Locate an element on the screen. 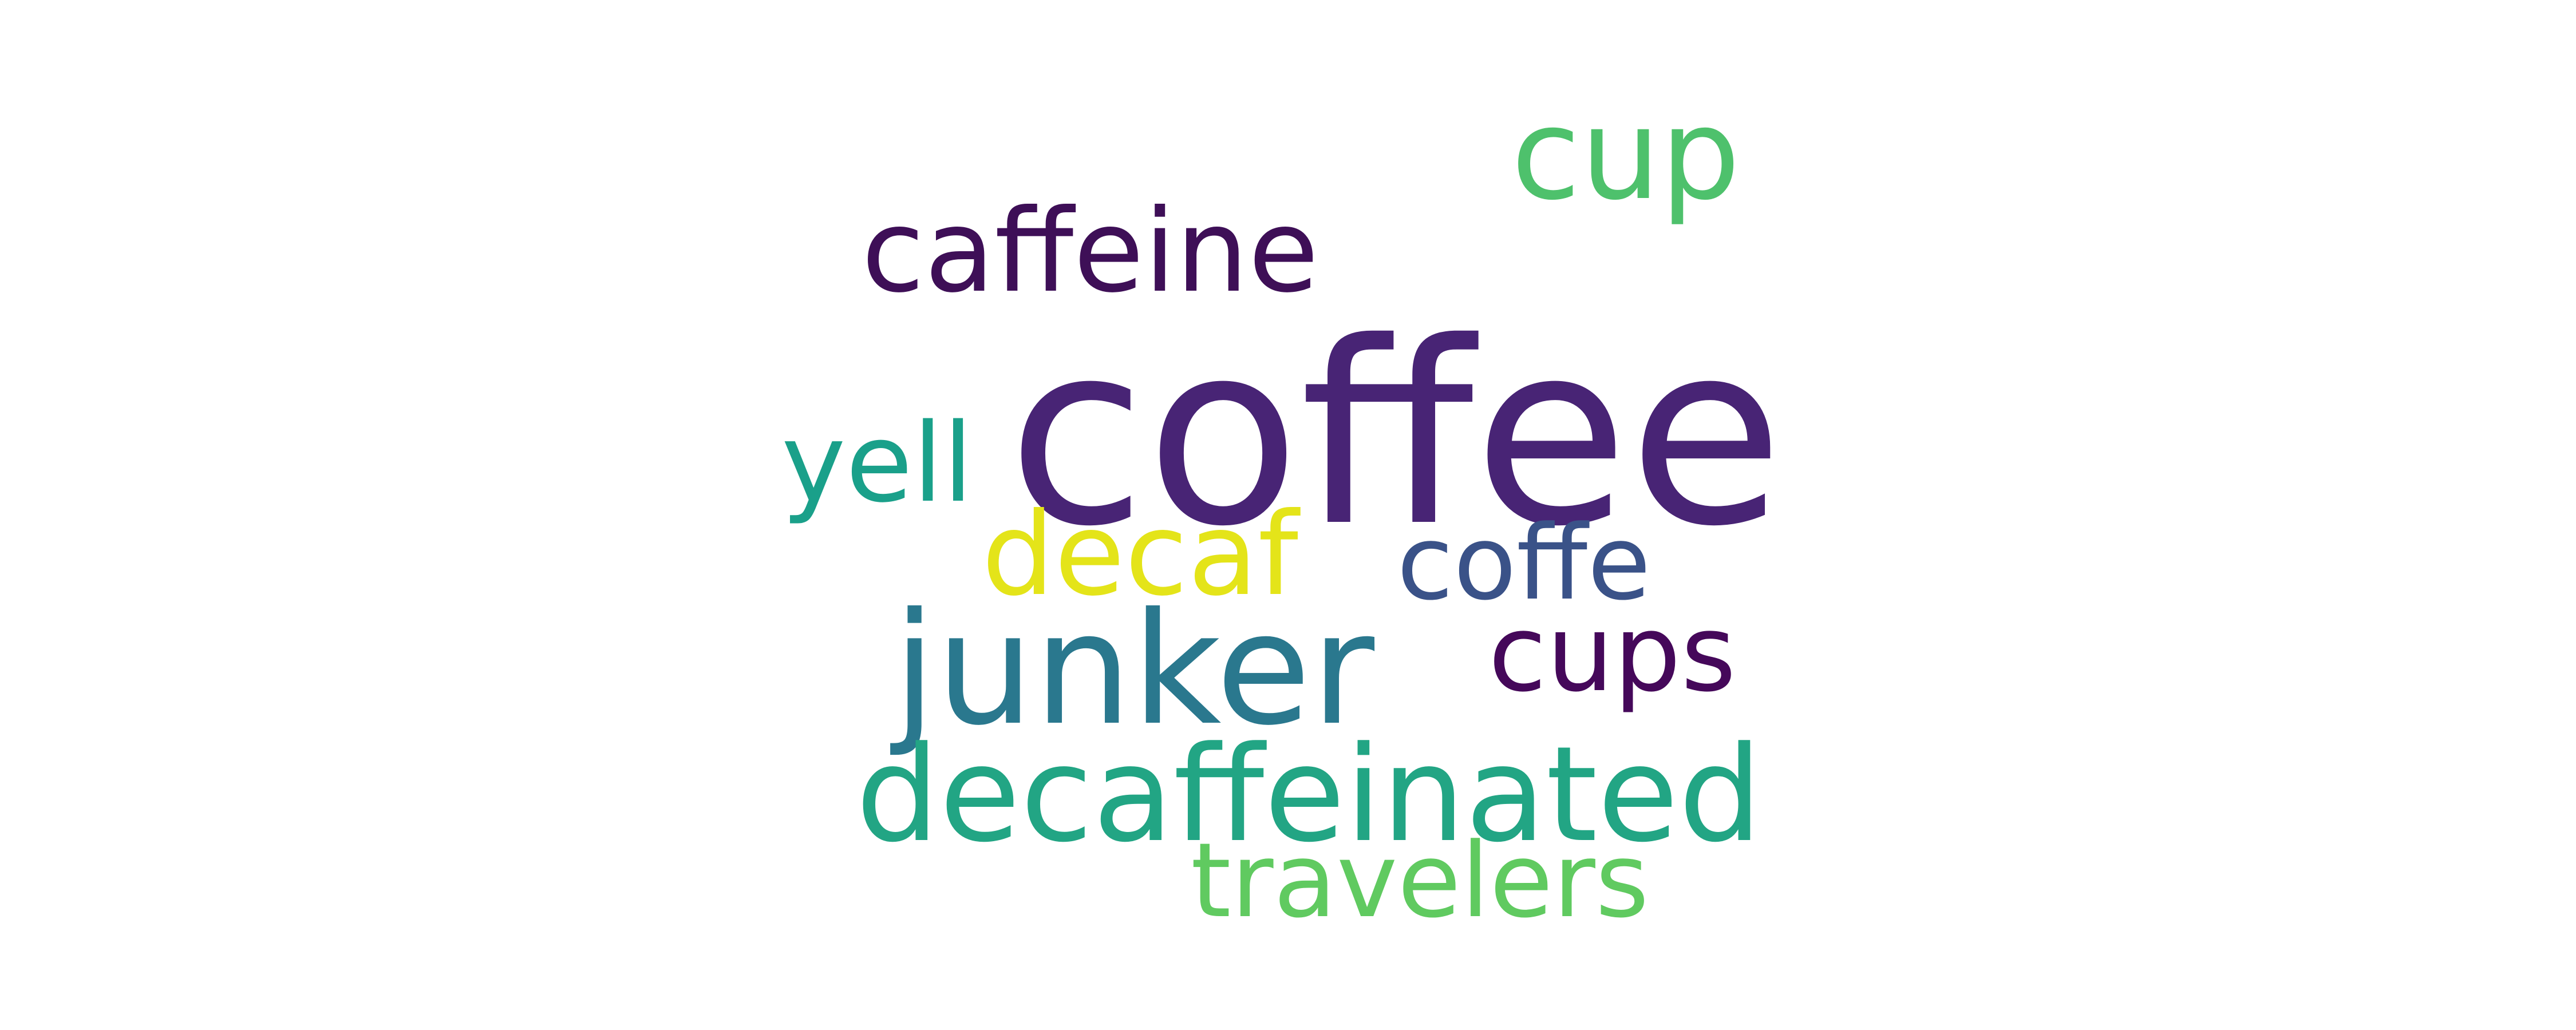 This screenshot has width=2576, height=1030. word-decaf: decaf is located at coordinates (1140, 554).